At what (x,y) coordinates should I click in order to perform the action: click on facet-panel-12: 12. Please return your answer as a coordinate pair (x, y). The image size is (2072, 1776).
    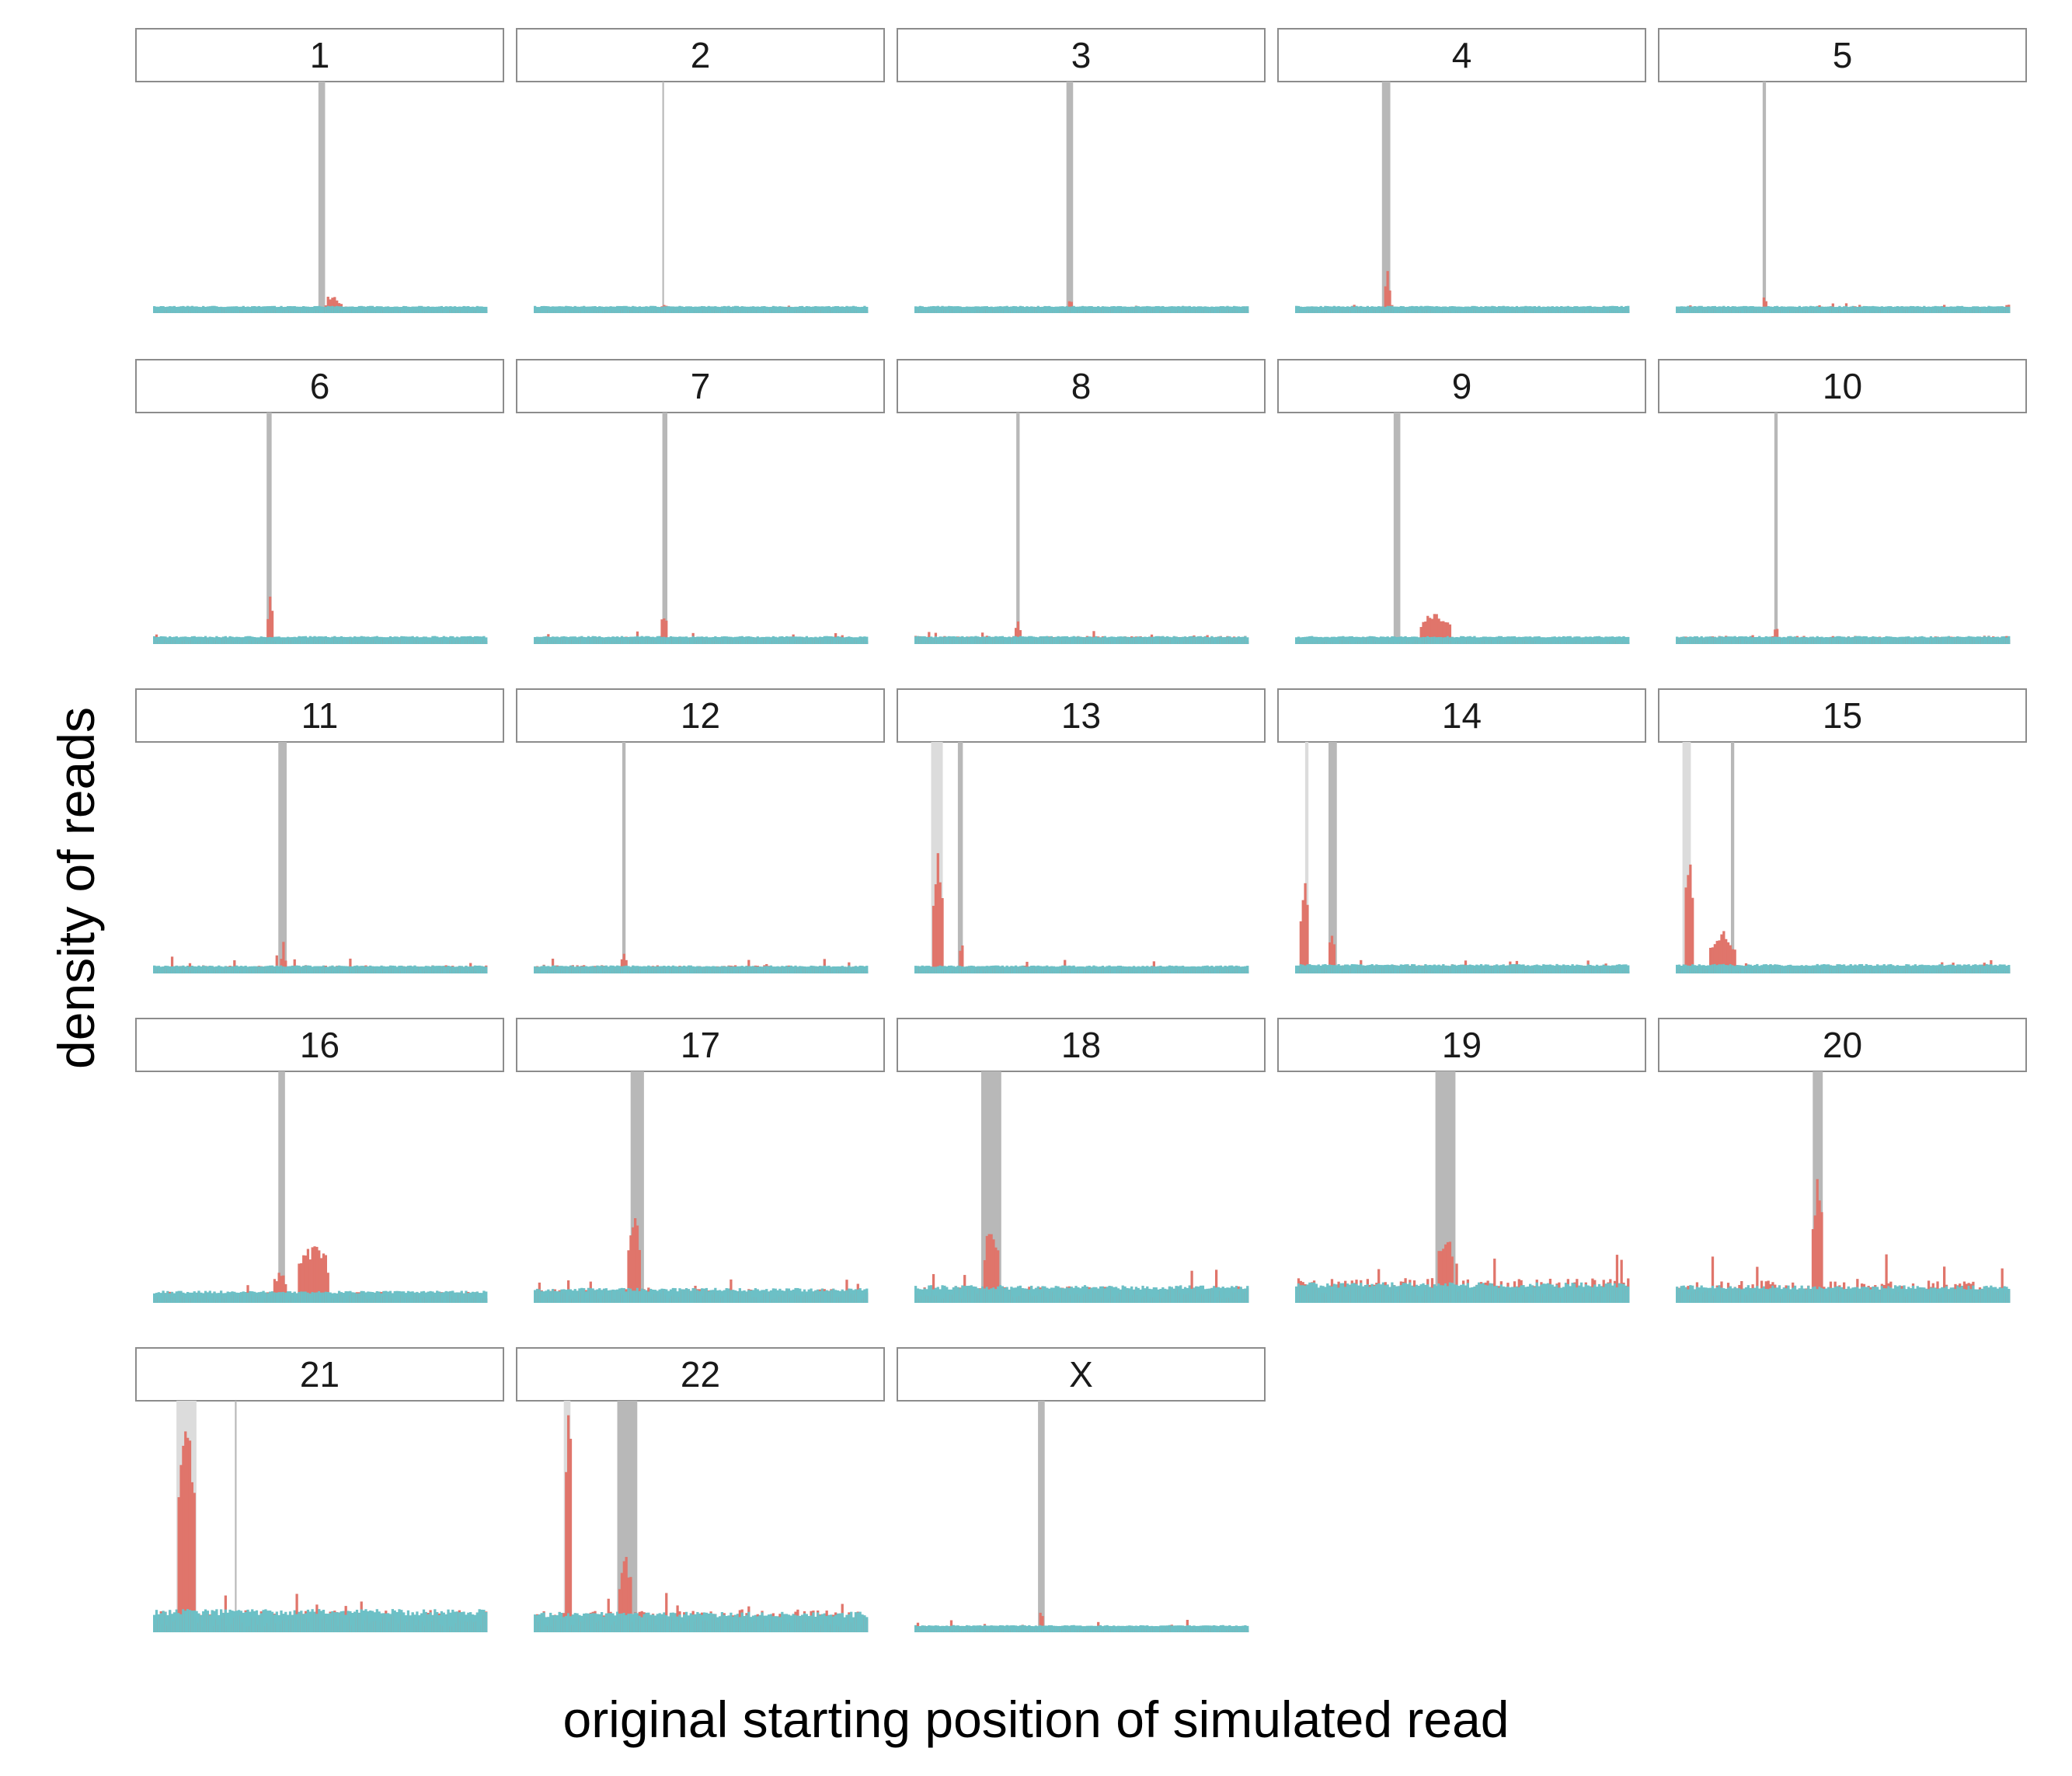
    Looking at the image, I should click on (700, 830).